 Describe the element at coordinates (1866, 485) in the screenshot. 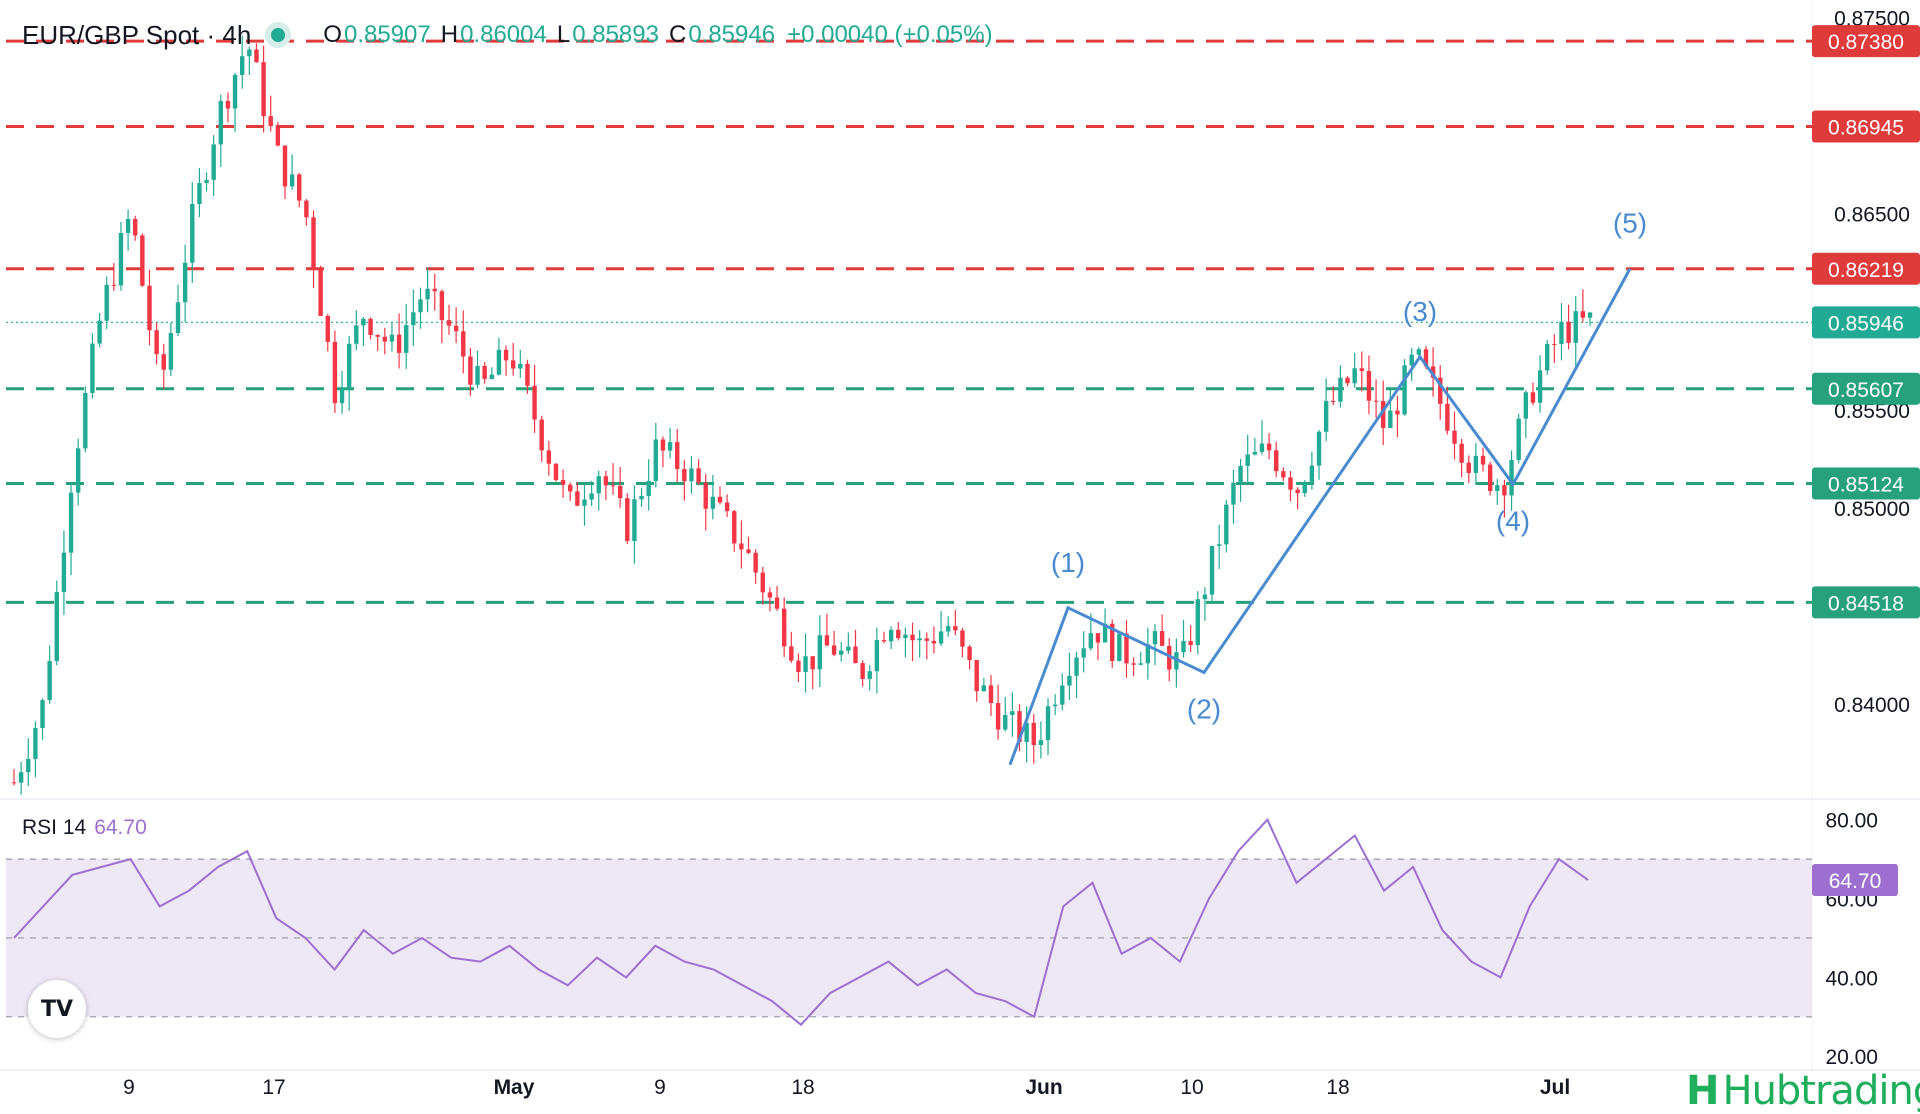

I see `support-badge: 0.85124` at that location.